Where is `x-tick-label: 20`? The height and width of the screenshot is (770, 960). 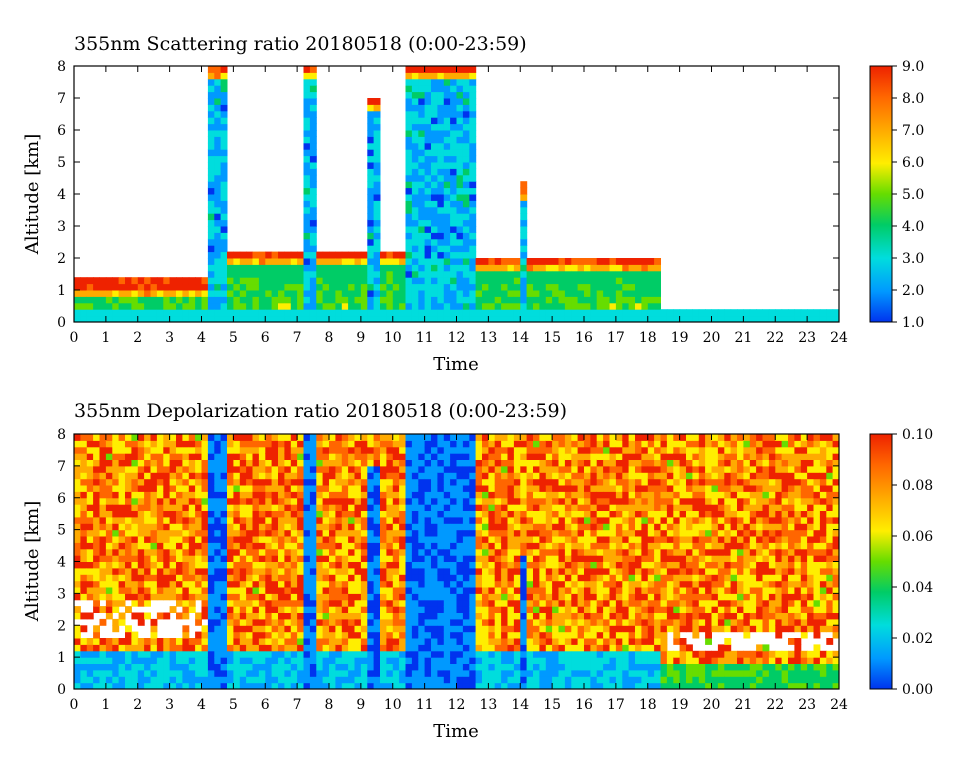 x-tick-label: 20 is located at coordinates (712, 338).